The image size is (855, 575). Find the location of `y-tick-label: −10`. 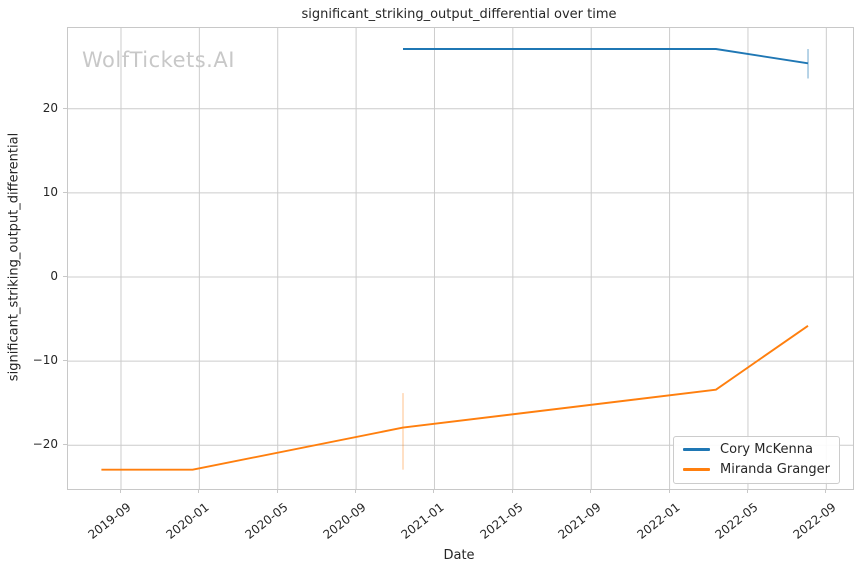

y-tick-label: −10 is located at coordinates (45, 360).